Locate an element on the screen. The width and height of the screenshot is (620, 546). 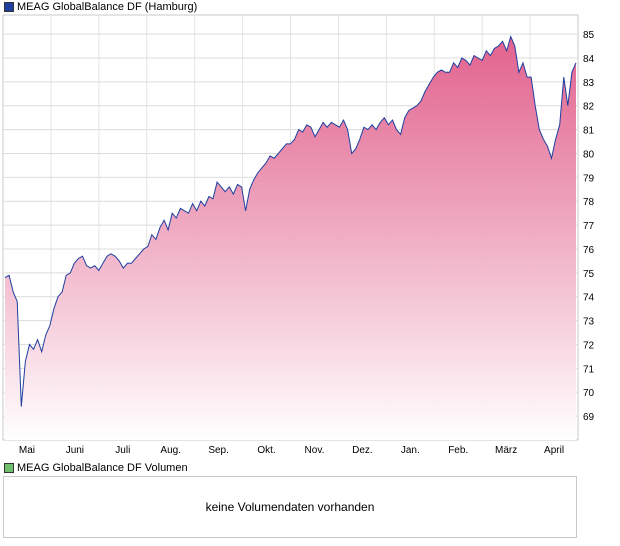
volume-panel: keine Volumendaten vorhanden is located at coordinates (290, 507).